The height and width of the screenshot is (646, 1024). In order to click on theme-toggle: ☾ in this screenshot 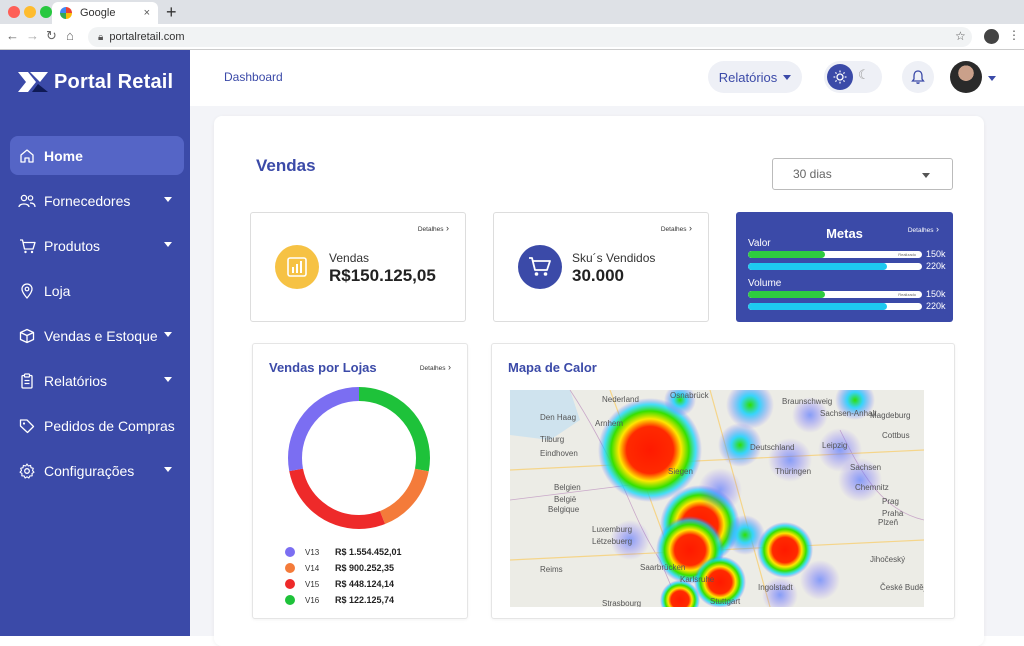, I will do `click(853, 77)`.